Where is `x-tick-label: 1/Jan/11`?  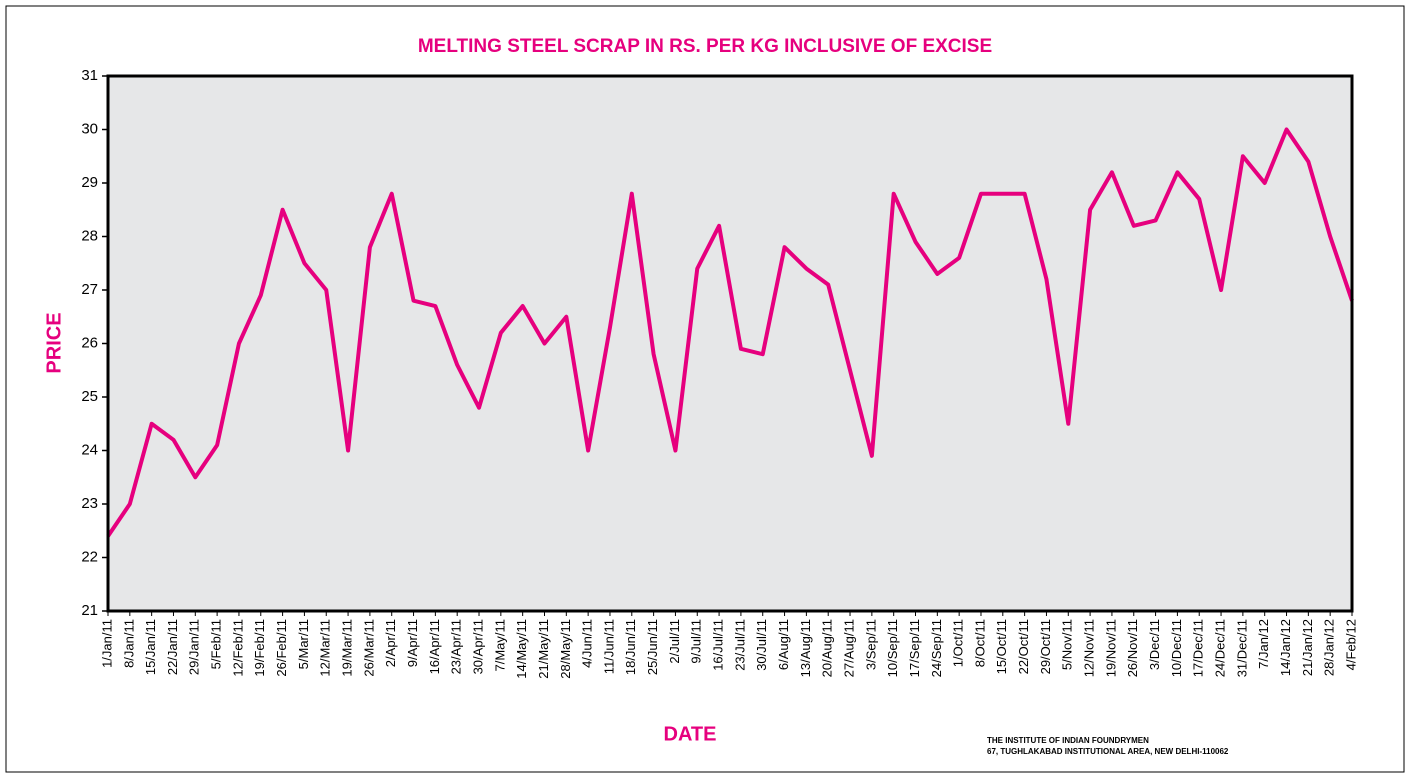
x-tick-label: 1/Jan/11 is located at coordinates (106, 643).